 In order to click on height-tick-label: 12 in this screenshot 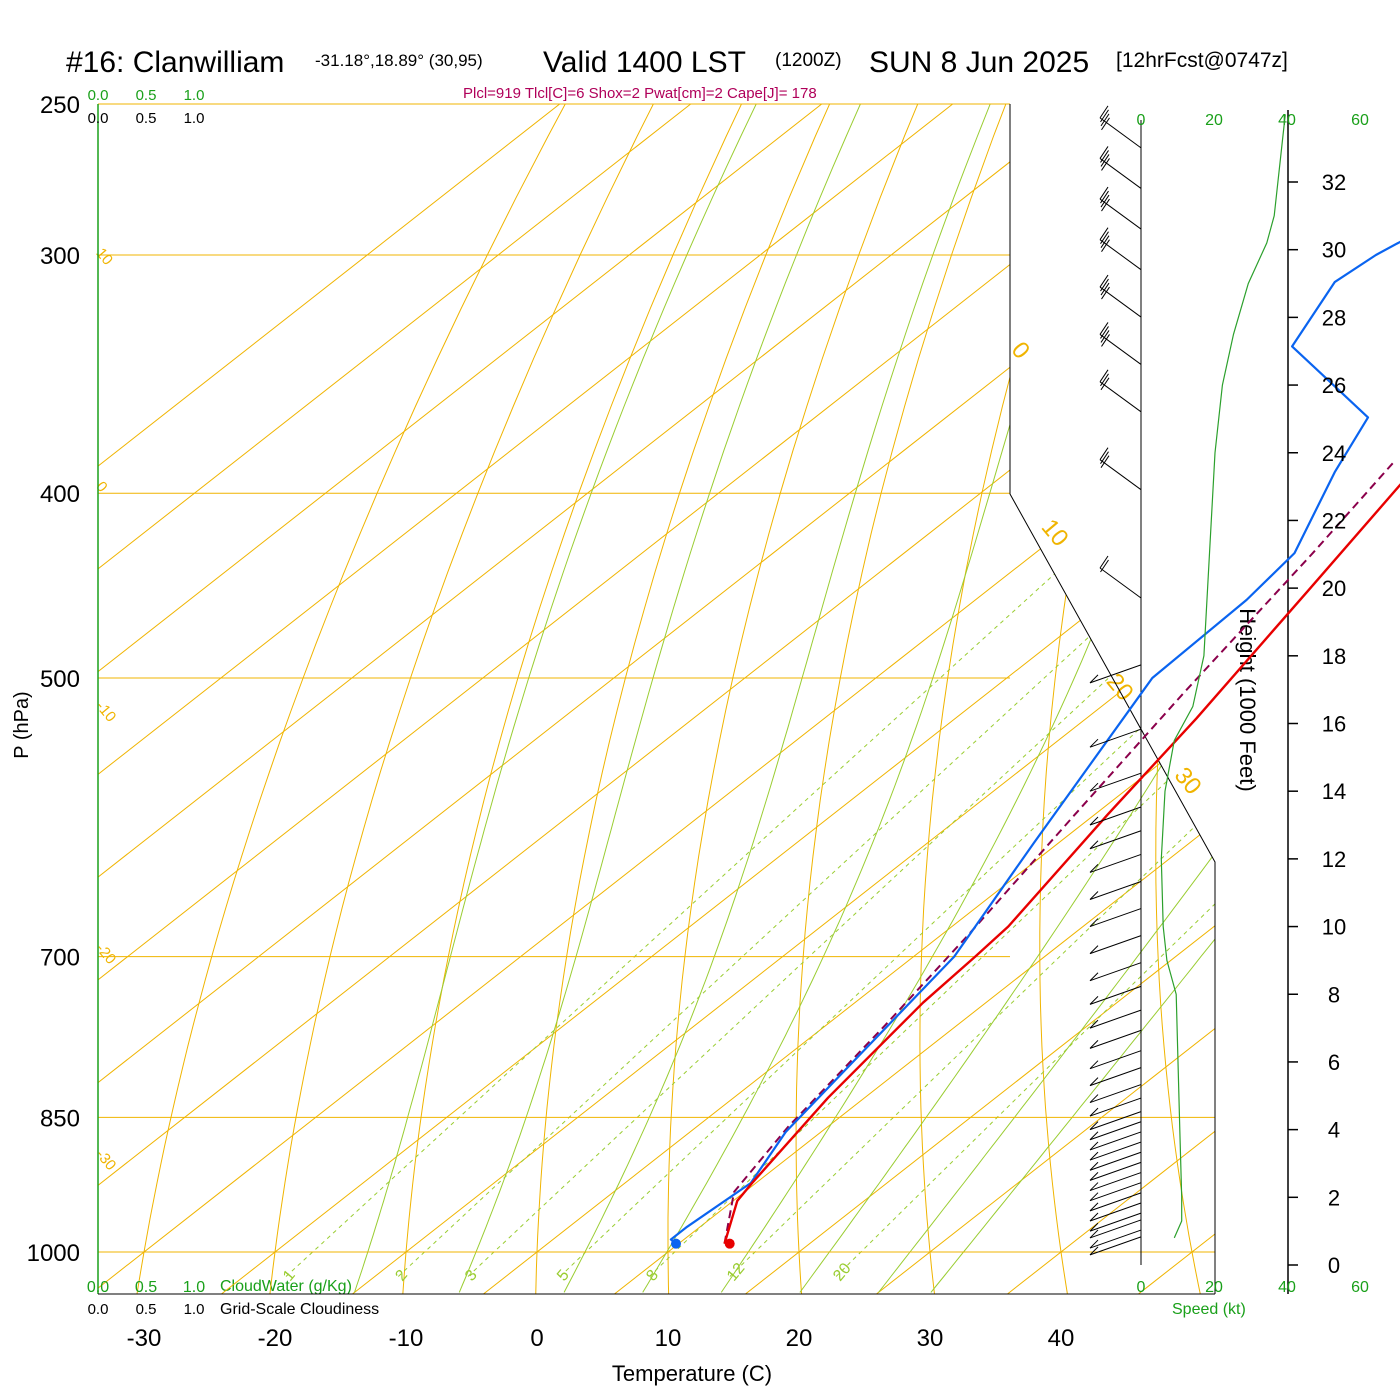, I will do `click(1334, 859)`.